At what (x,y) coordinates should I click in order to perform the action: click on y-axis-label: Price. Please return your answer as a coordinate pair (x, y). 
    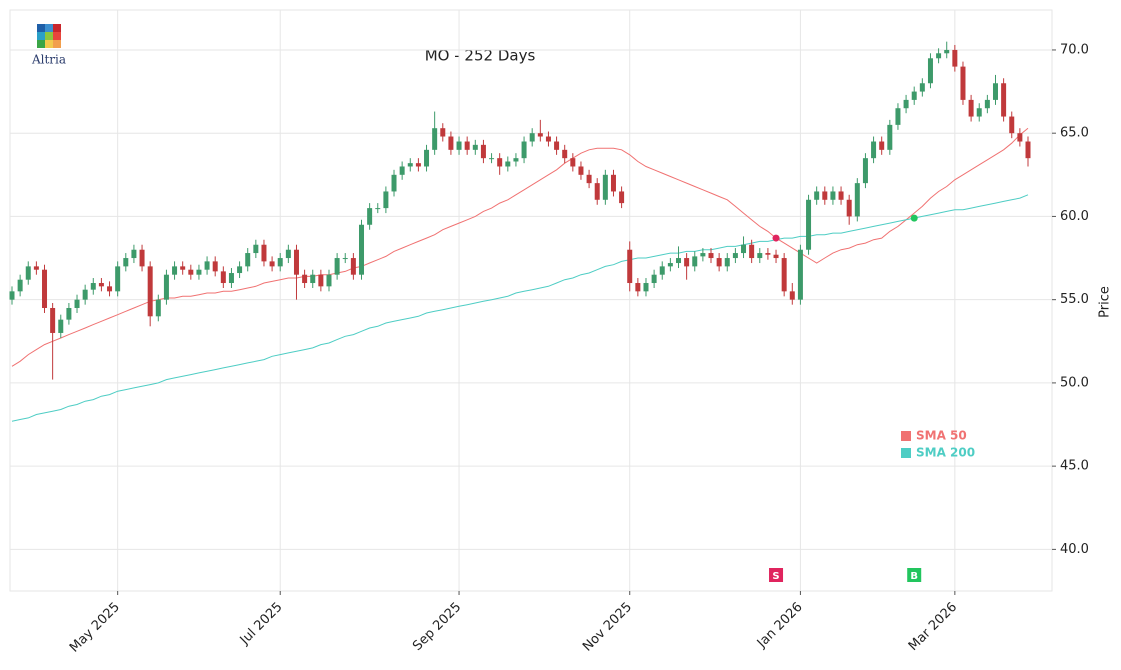
    Looking at the image, I should click on (1105, 302).